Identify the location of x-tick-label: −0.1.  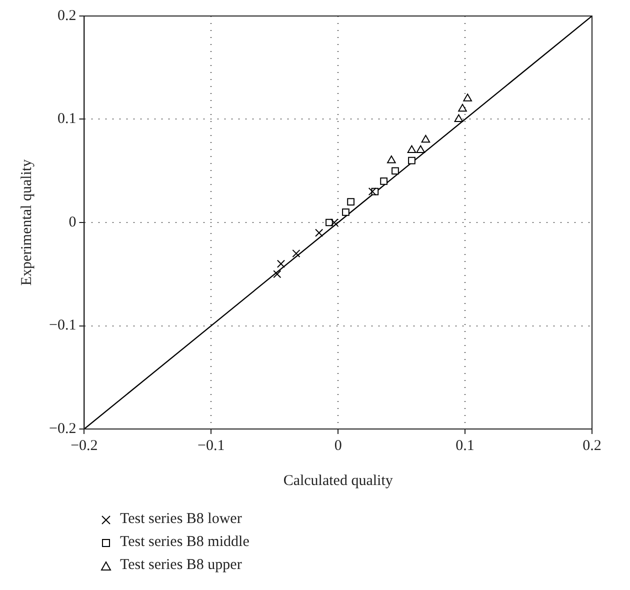
(211, 446).